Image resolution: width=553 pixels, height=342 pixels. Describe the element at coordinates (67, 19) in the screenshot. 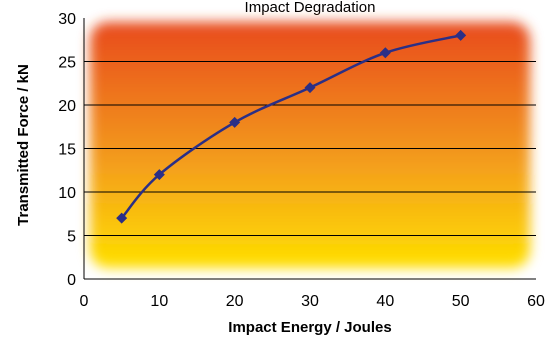

I see `y-tick-label: 30` at that location.